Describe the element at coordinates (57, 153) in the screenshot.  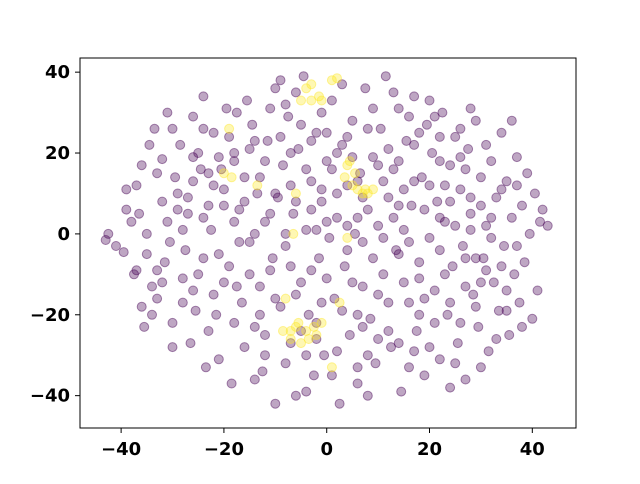
I see `y-tick-label: 20` at that location.